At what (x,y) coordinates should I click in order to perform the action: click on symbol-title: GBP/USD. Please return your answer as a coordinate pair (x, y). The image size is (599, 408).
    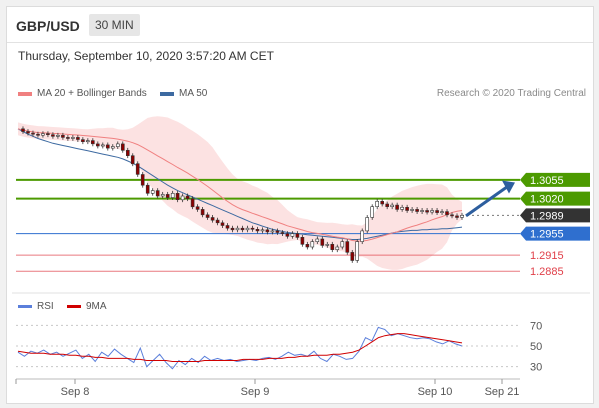
    Looking at the image, I should click on (48, 26).